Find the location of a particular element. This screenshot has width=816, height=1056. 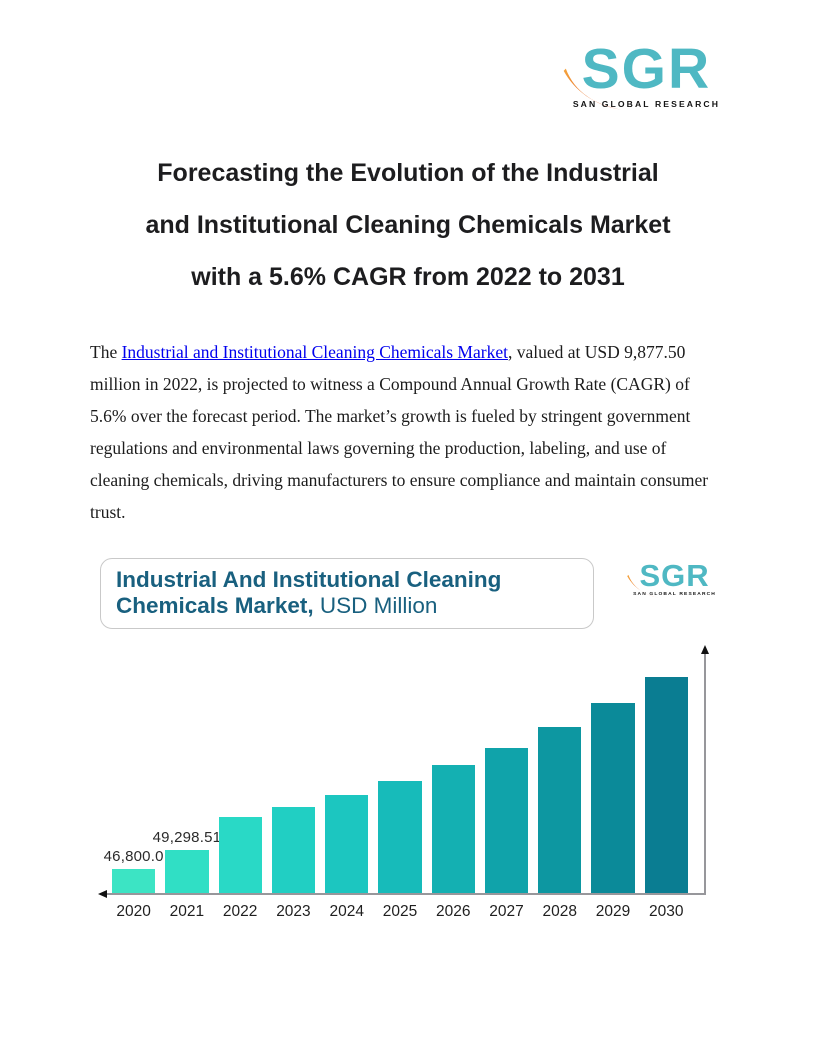

header: SGR SAN GLOBAL RESEARCH is located at coordinates (408, 55).